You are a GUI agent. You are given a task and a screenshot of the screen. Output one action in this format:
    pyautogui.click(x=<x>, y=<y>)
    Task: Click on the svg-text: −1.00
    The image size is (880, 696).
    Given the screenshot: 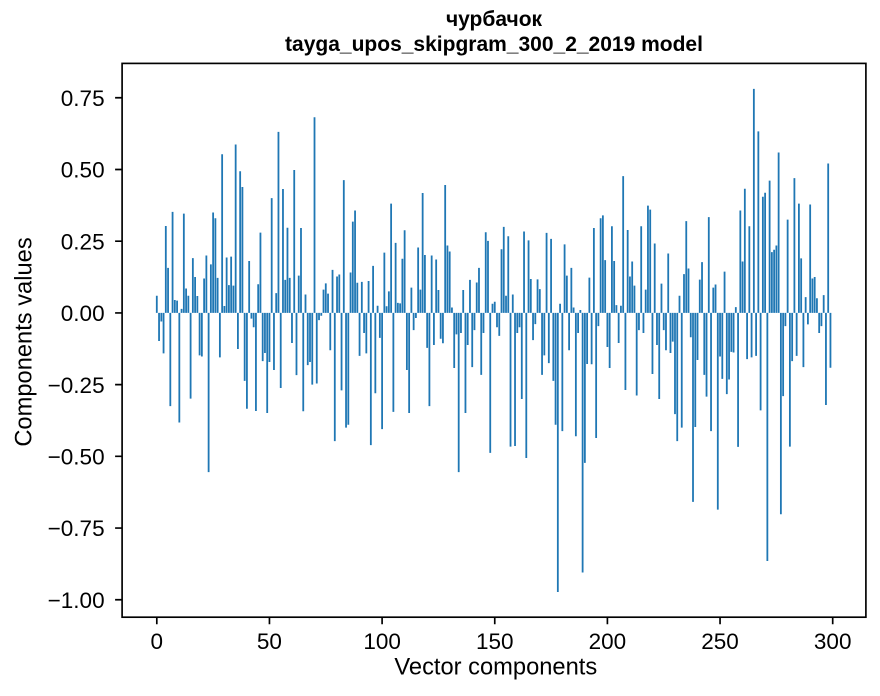 What is the action you would take?
    pyautogui.click(x=76, y=600)
    